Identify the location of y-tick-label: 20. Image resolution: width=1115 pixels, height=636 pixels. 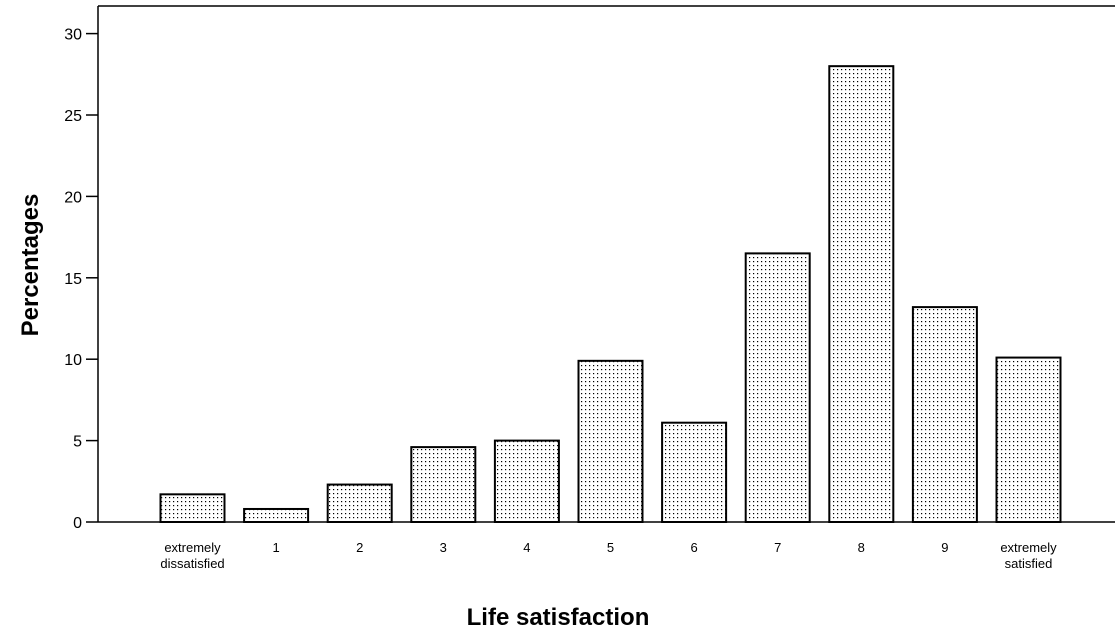
(73, 197).